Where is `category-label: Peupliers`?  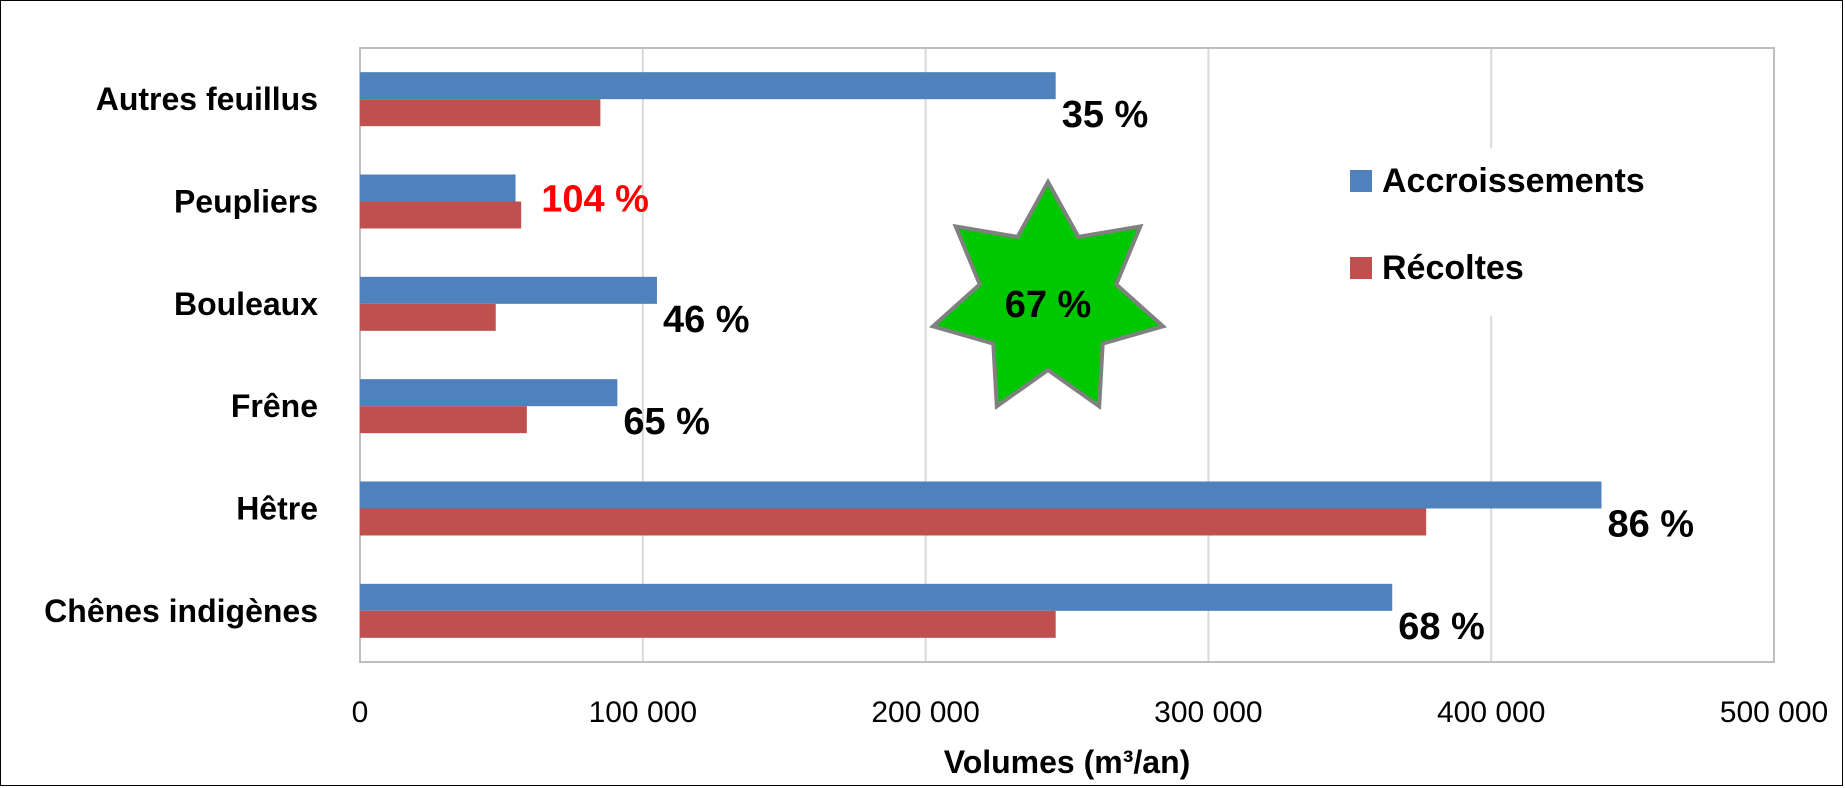 category-label: Peupliers is located at coordinates (246, 202).